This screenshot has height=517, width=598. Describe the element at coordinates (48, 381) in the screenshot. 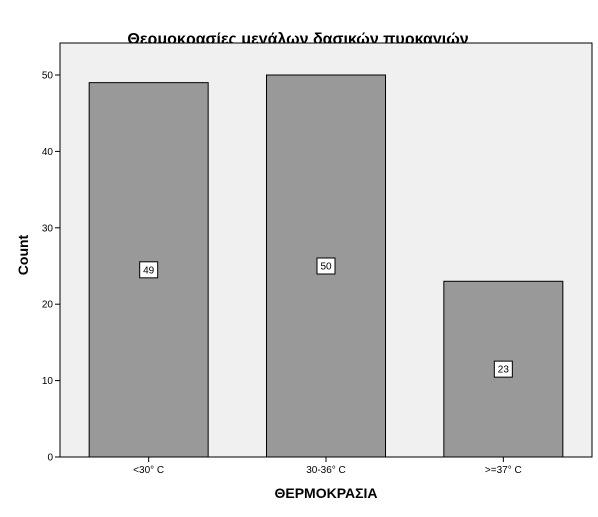

I see `y-tick-label: 10` at that location.